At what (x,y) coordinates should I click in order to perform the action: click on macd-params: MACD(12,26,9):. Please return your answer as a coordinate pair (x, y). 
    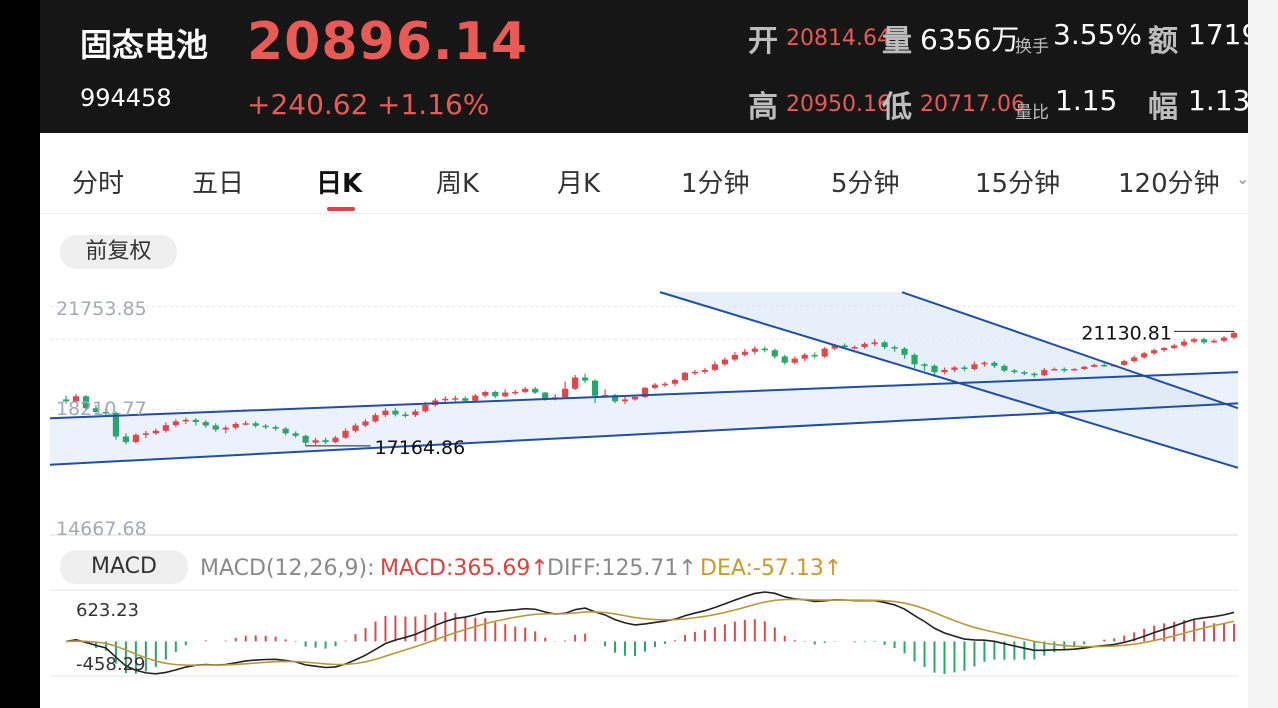
    Looking at the image, I should click on (287, 568).